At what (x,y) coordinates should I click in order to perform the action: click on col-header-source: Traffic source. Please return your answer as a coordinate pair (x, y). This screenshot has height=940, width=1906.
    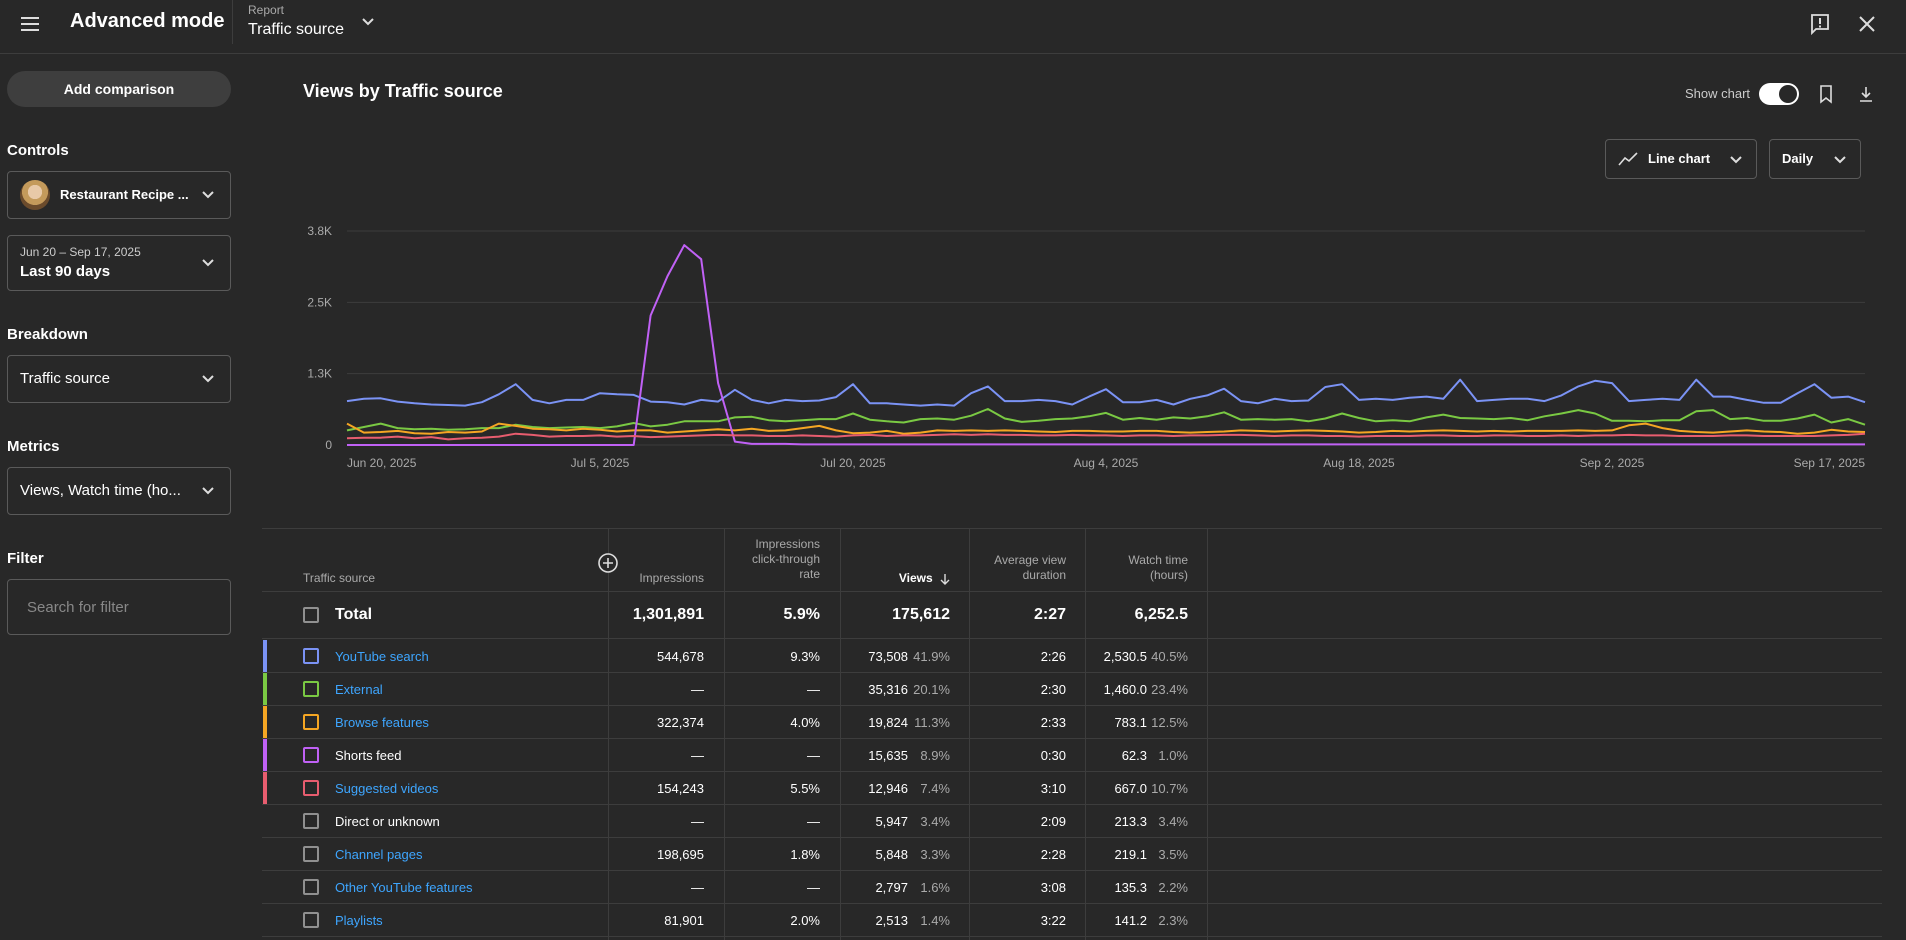
    Looking at the image, I should click on (339, 578).